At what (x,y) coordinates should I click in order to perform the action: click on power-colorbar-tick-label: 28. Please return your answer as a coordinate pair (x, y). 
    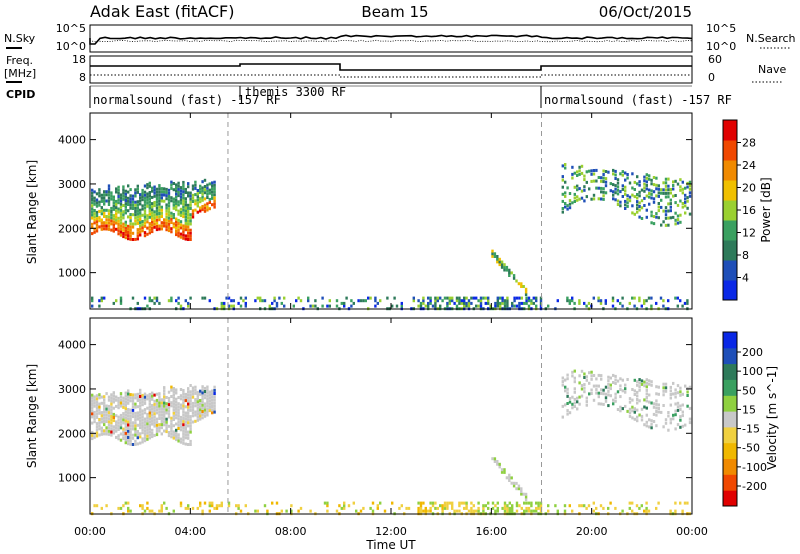
    Looking at the image, I should click on (749, 143).